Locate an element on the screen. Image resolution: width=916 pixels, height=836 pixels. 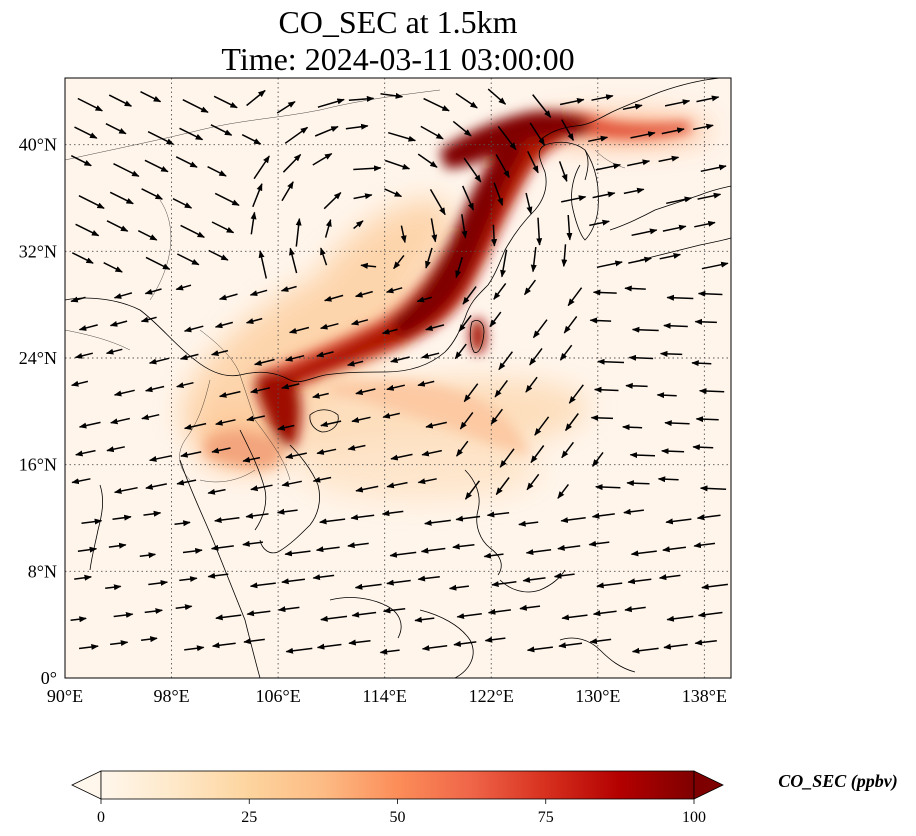
latitude-tick-labels: 0° 8°N 16°N 24°N 32°N 40°N is located at coordinates (38, 411).